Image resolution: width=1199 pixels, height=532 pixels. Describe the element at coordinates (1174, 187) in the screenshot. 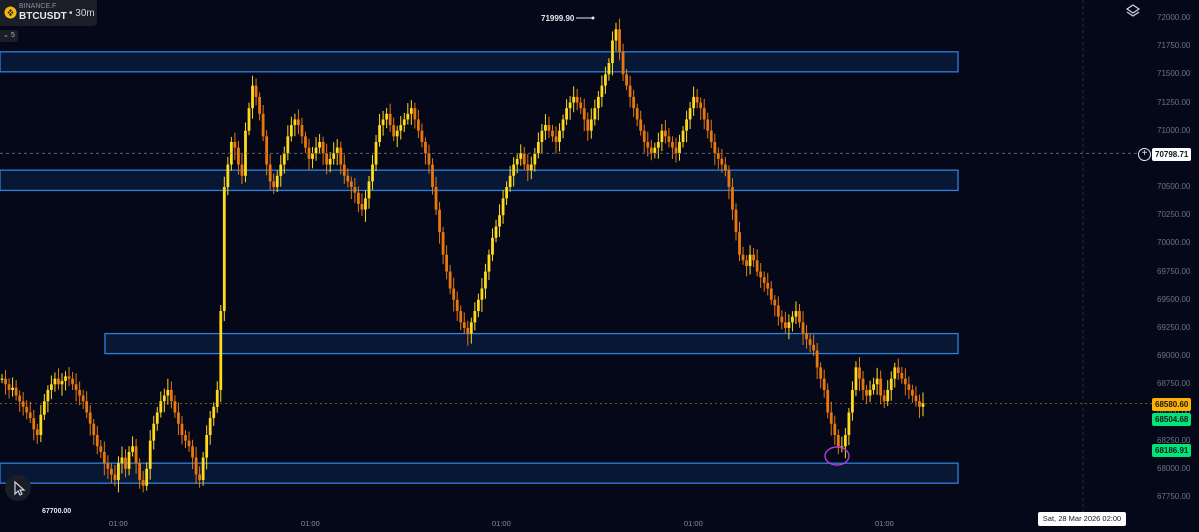

I see `y-tick-label: 70500.00` at that location.